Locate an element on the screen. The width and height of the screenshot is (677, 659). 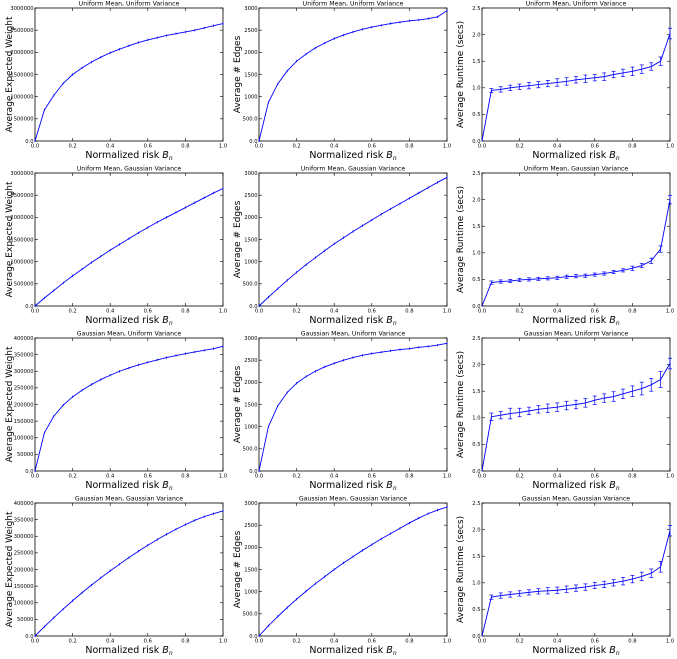
y-tick-label: 2500 is located at coordinates (250, 196).